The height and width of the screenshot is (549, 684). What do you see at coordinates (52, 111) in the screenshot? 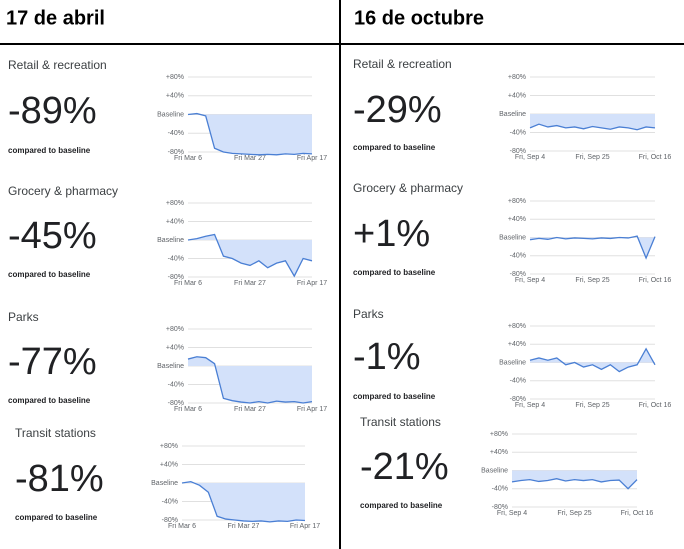
I see `headline-value: -89%` at bounding box center [52, 111].